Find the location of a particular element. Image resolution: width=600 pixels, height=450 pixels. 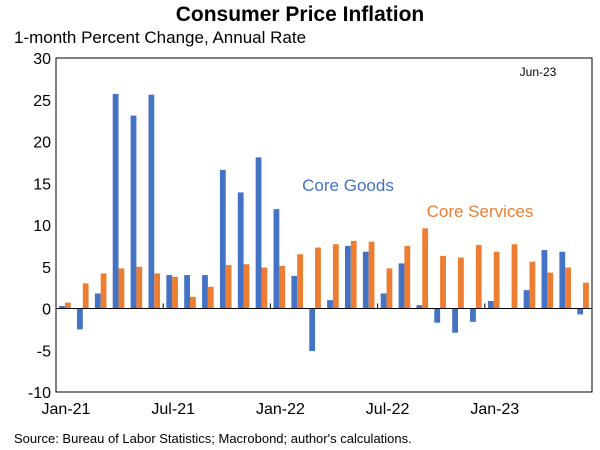

y-tick-label: 25 is located at coordinates (42, 101).